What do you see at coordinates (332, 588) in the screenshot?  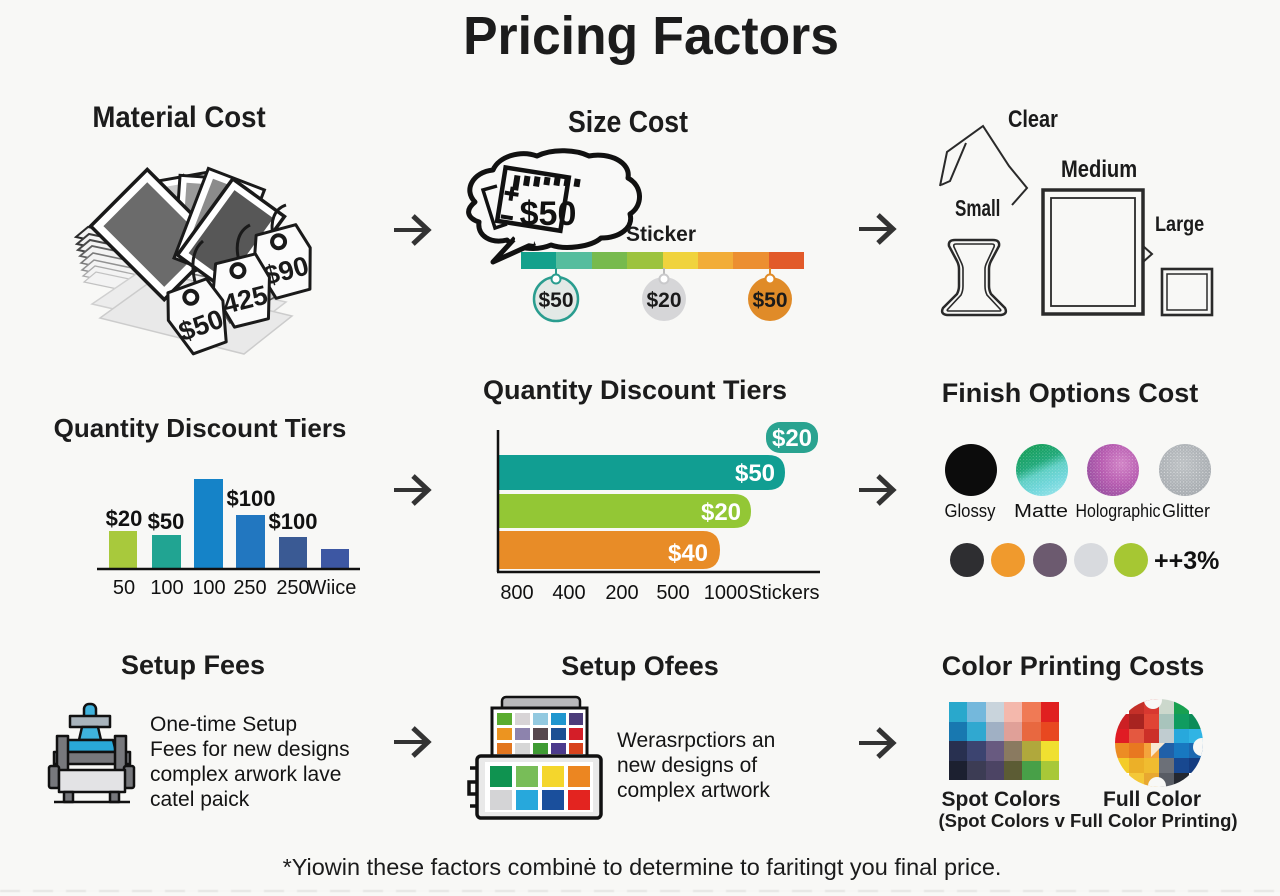 I see `svg-text: Wiice` at bounding box center [332, 588].